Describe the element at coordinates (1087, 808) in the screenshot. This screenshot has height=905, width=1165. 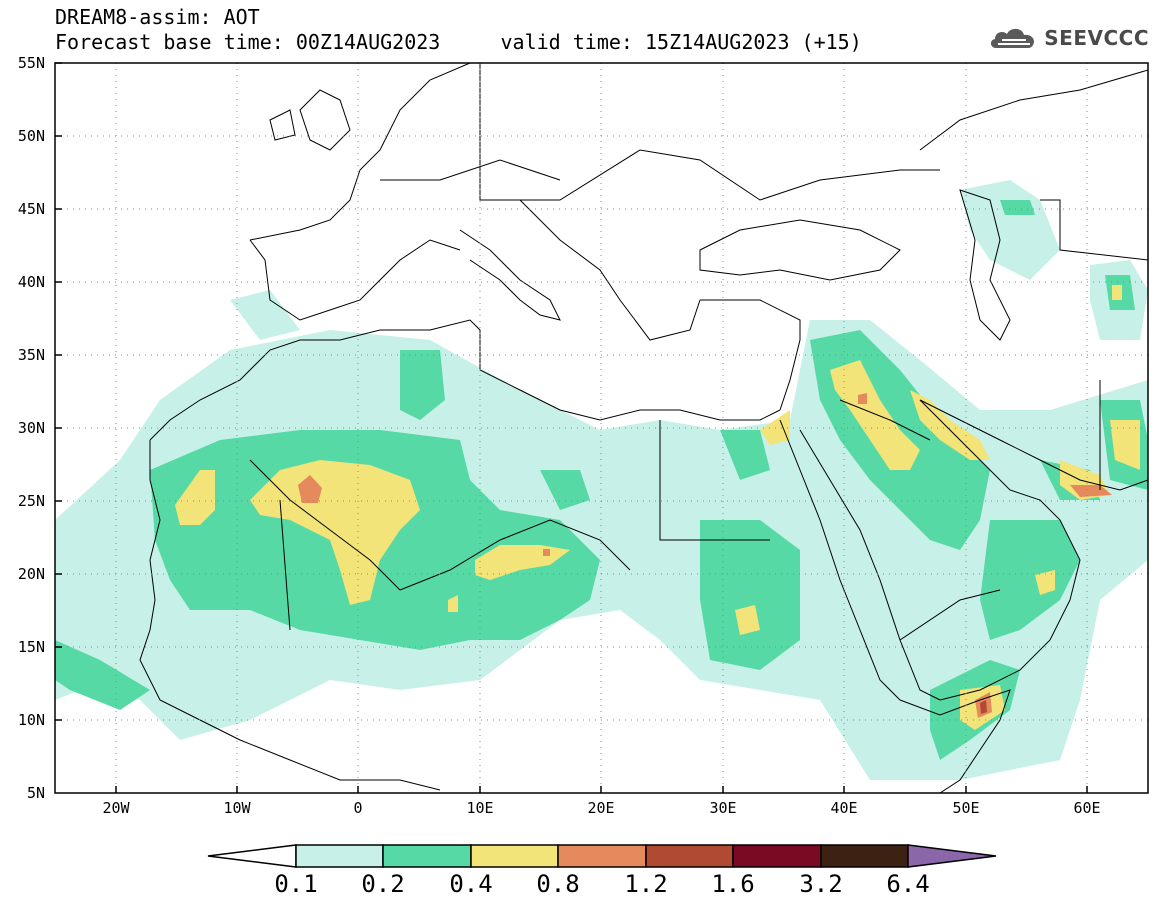
I see `lon-label: 60E` at that location.